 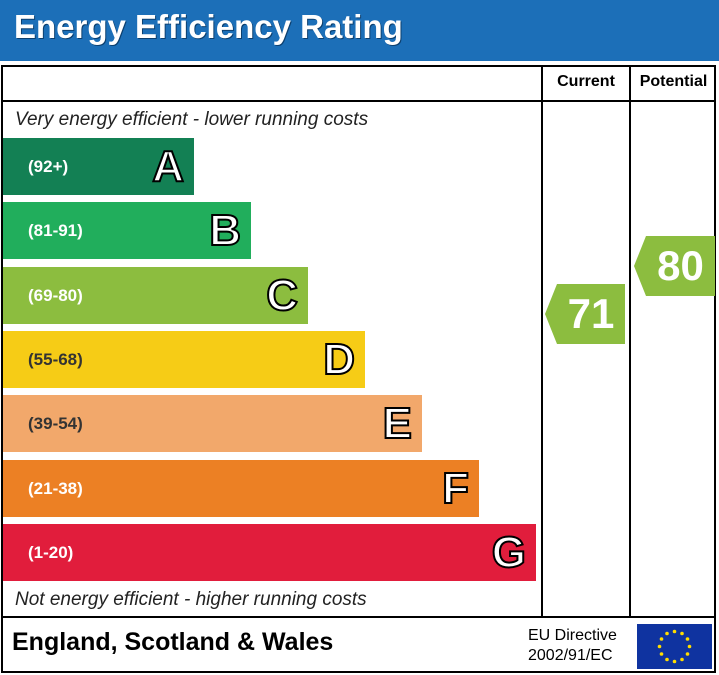 I want to click on potential-column-divider, so click(x=630, y=341).